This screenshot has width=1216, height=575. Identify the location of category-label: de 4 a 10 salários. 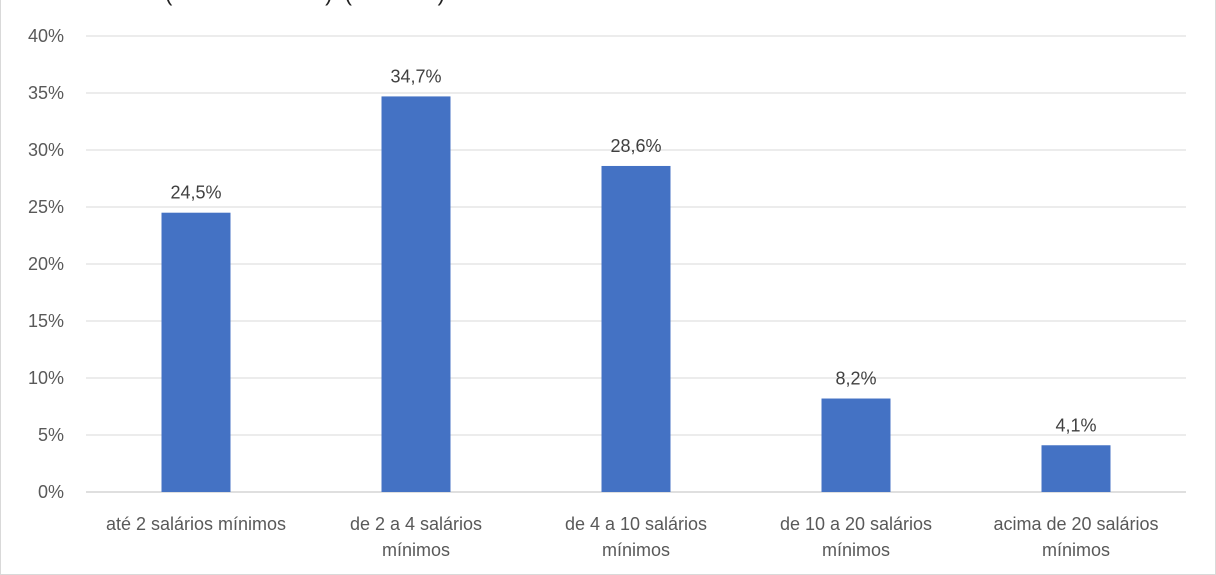
(636, 524).